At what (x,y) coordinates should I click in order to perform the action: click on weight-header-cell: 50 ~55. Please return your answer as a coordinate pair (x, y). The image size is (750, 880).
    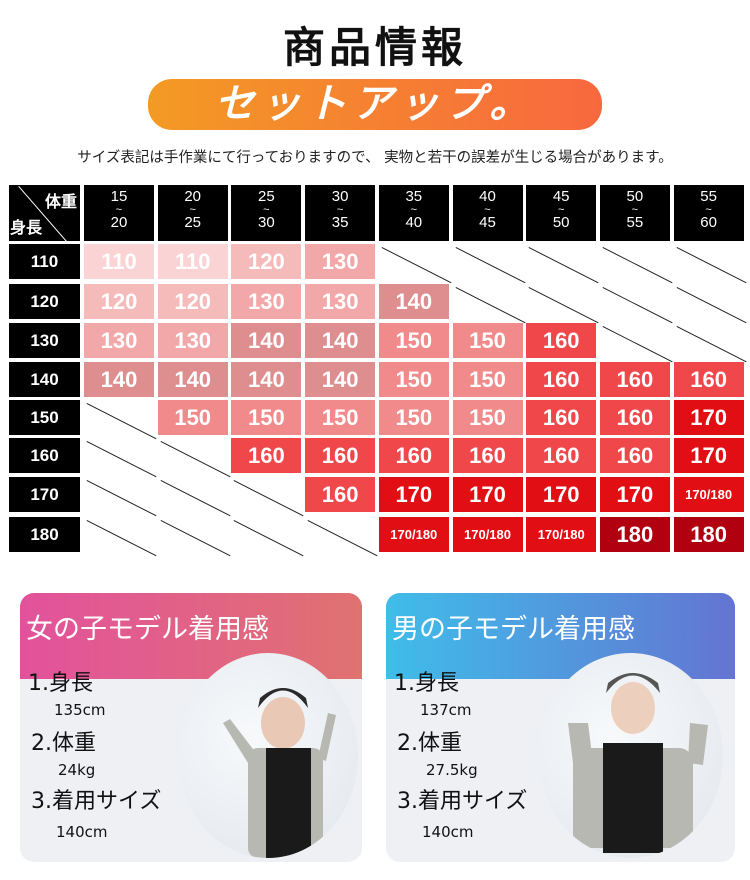
    Looking at the image, I should click on (634, 213).